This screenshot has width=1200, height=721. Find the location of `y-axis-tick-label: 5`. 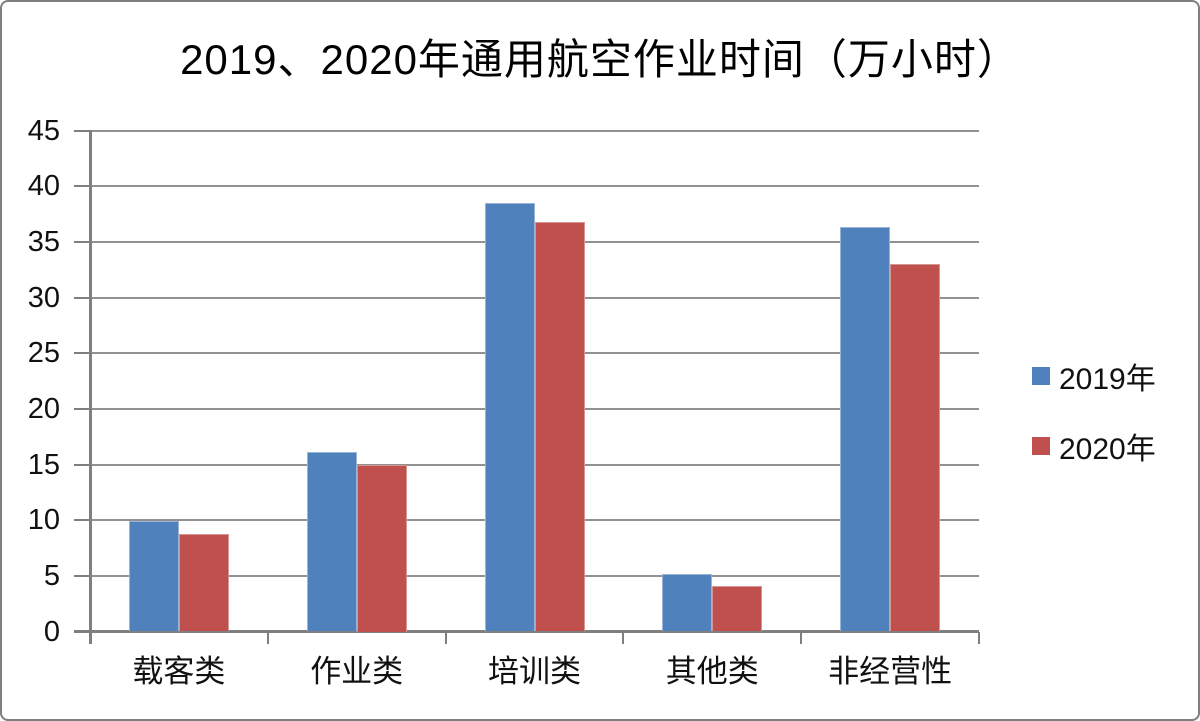

y-axis-tick-label: 5 is located at coordinates (51, 575).